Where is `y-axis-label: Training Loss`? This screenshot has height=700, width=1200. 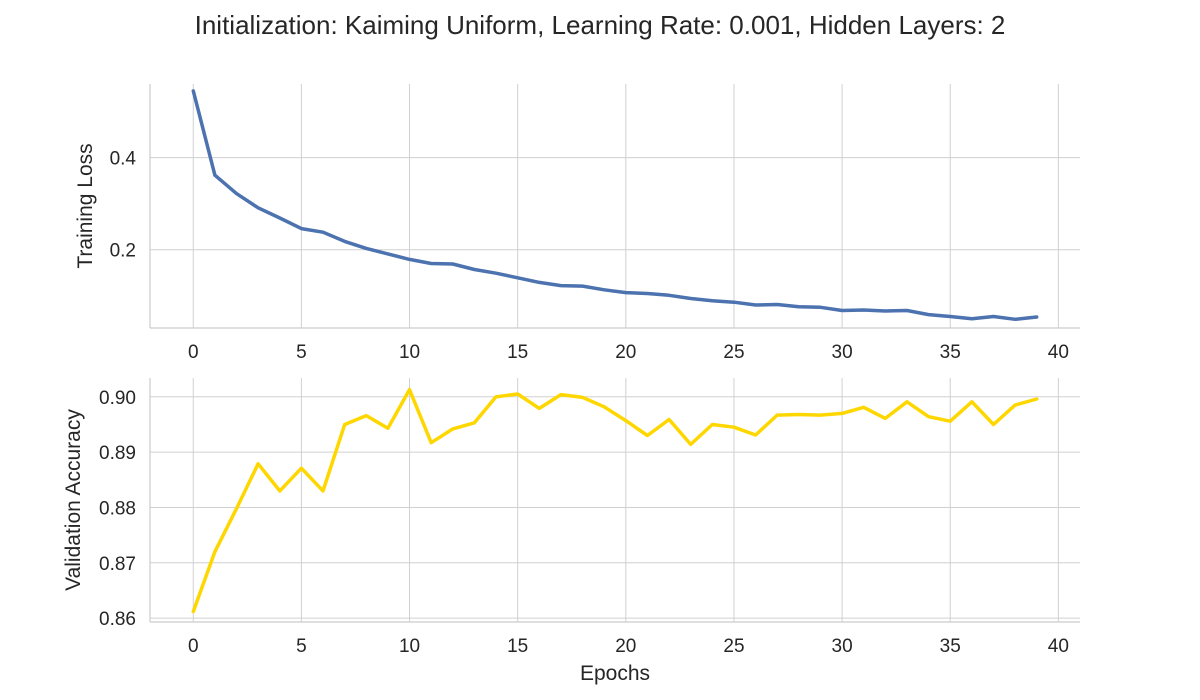
y-axis-label: Training Loss is located at coordinates (85, 205).